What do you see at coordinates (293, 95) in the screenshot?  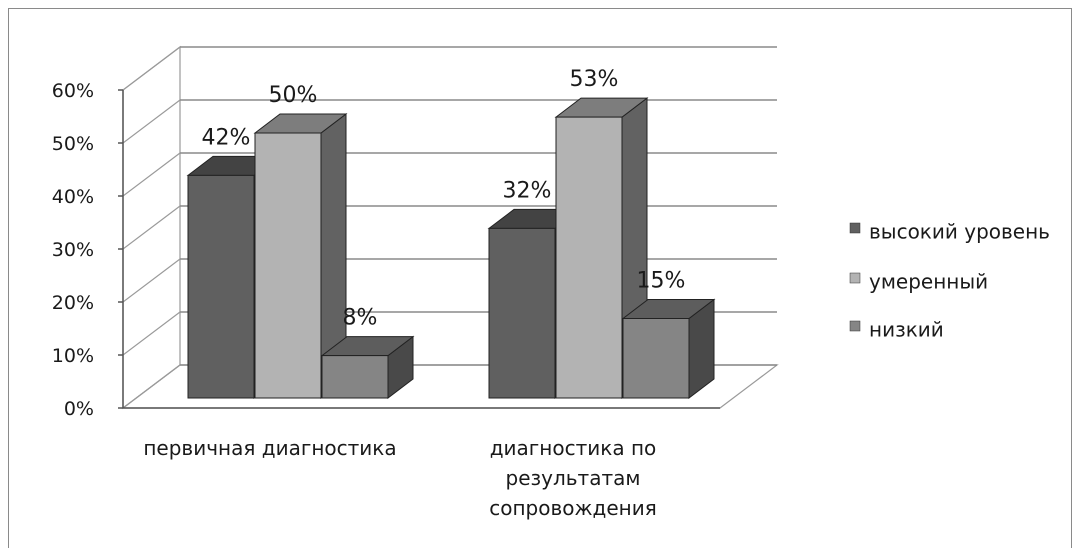 I see `data-label: 50%` at bounding box center [293, 95].